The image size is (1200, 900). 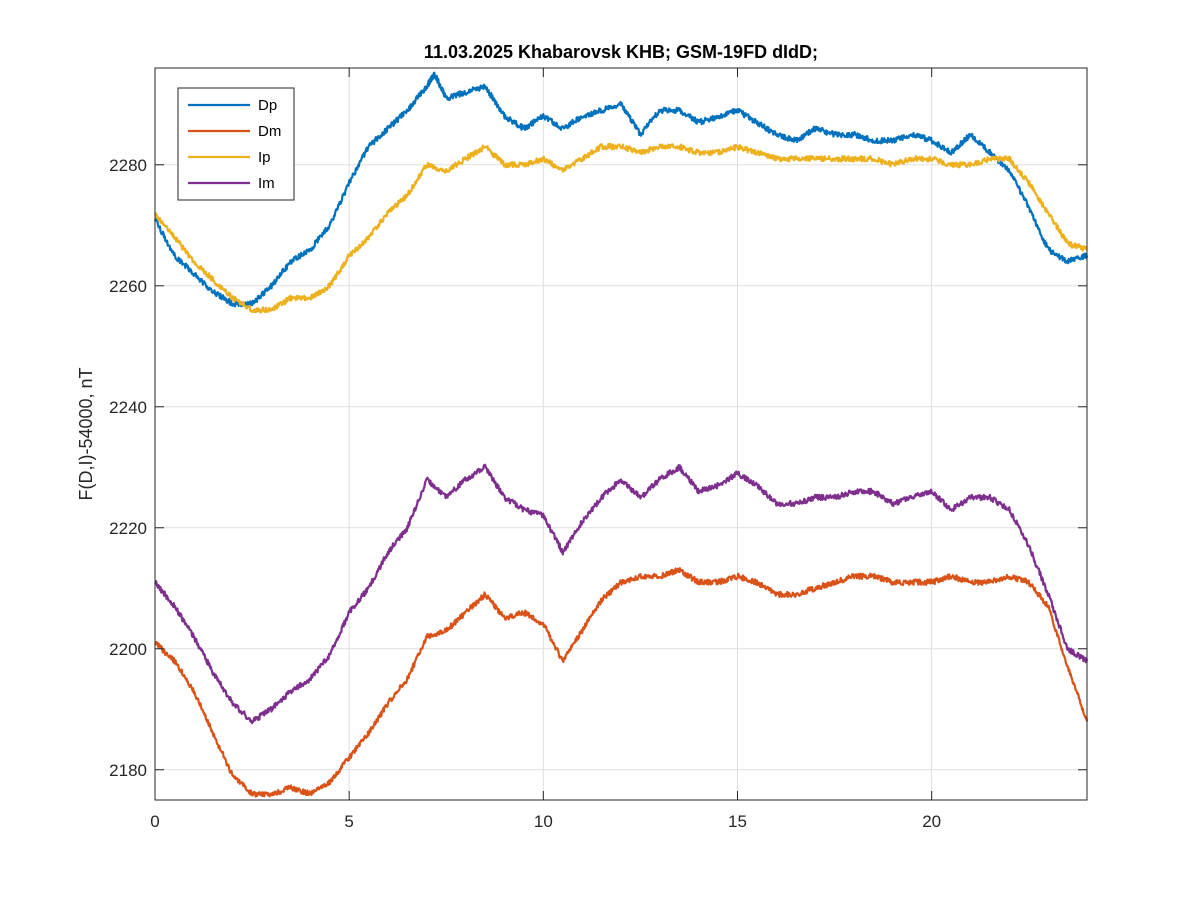 What do you see at coordinates (737, 821) in the screenshot?
I see `x-tick-label: 15` at bounding box center [737, 821].